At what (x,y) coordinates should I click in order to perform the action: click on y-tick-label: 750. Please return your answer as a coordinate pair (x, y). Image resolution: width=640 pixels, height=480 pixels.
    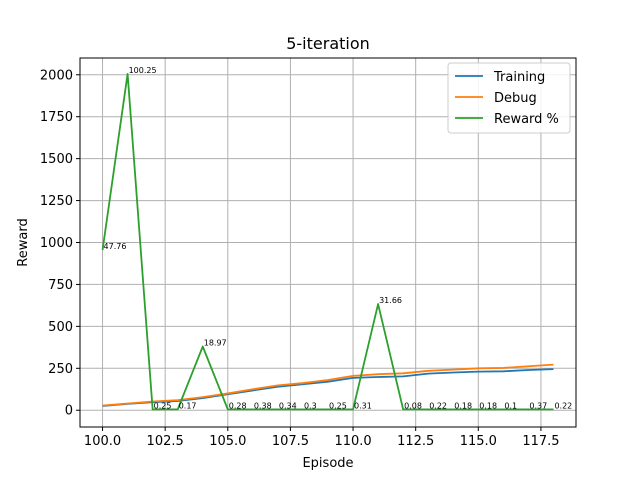
    Looking at the image, I should click on (60, 285).